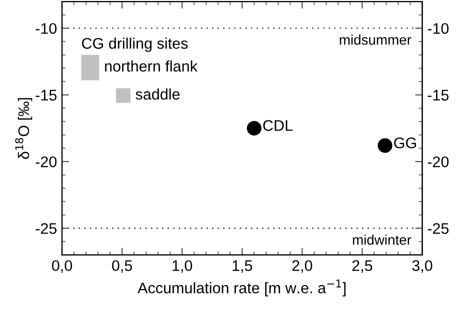 This screenshot has height=309, width=456. What do you see at coordinates (23, 128) in the screenshot?
I see `y-axis-title: δ$^{18}$O [‰]` at bounding box center [23, 128].